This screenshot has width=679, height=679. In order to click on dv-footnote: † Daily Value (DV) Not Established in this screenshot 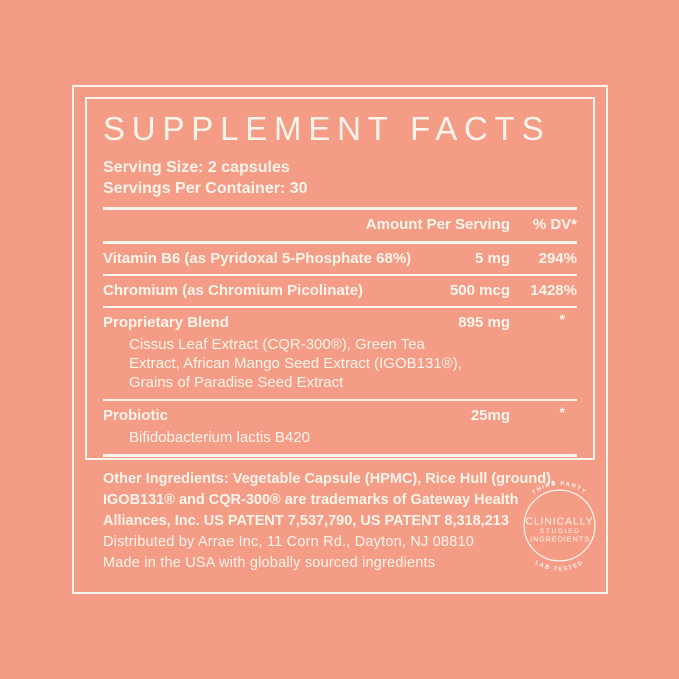, I will do `click(340, 457)`.